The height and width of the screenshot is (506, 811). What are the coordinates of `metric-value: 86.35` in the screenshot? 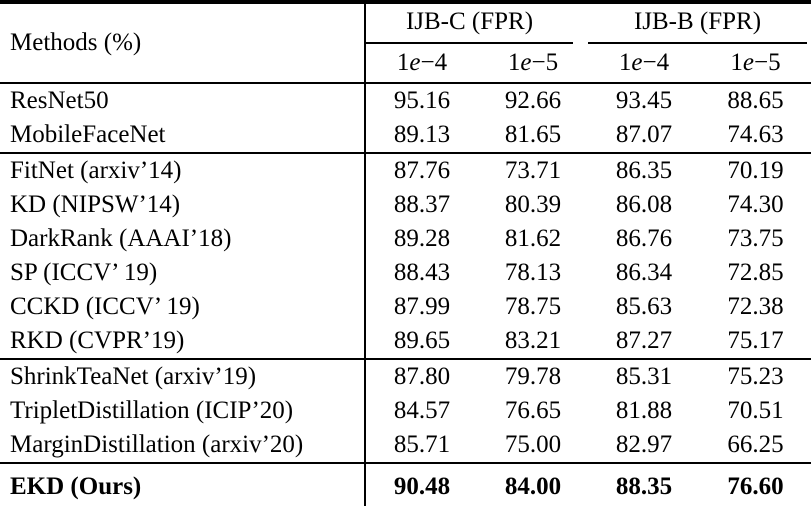 It's located at (644, 170).